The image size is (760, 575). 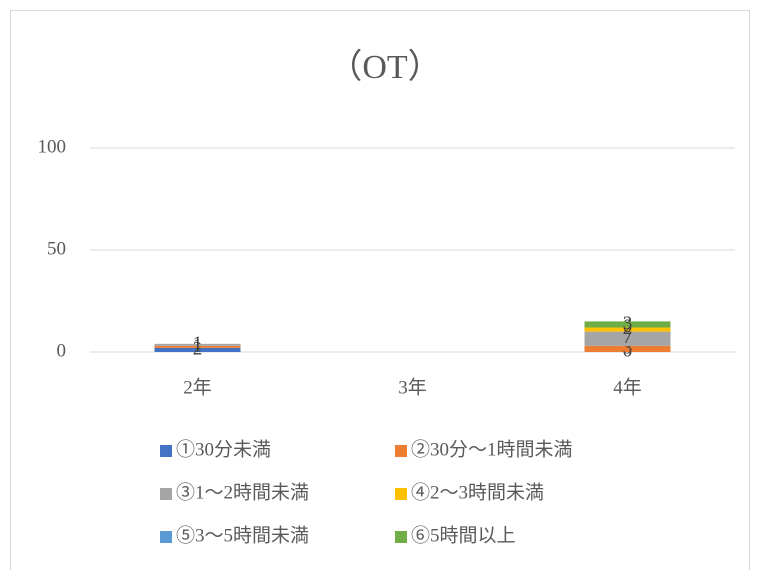 What do you see at coordinates (384, 67) in the screenshot?
I see `chart-title: （OT）` at bounding box center [384, 67].